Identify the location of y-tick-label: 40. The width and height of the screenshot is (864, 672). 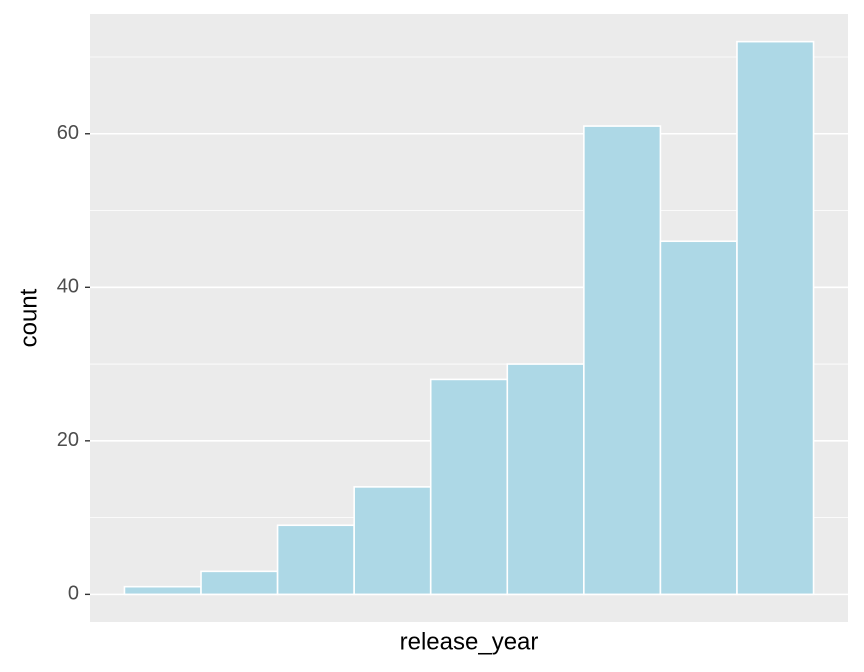
(68, 287).